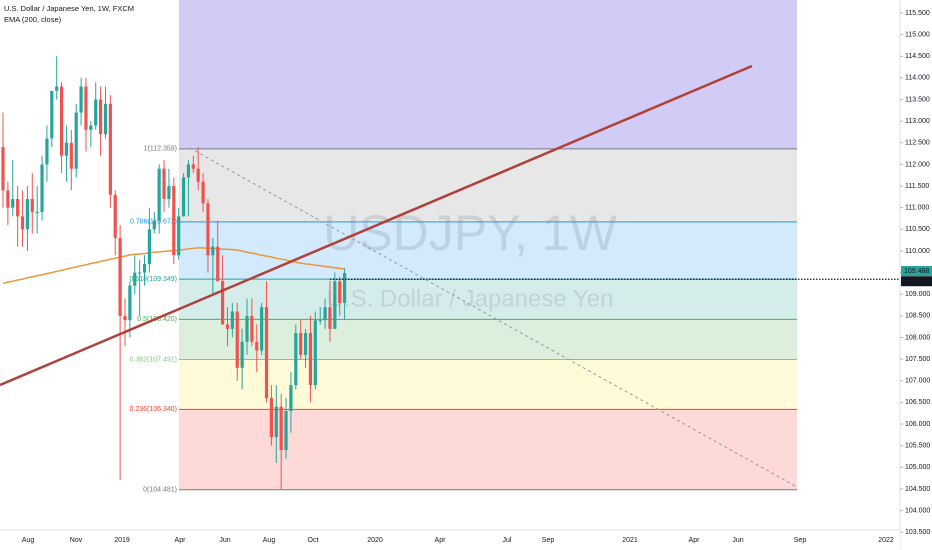 The image size is (932, 550). I want to click on indicator-label: EMA (200, close), so click(33, 19).